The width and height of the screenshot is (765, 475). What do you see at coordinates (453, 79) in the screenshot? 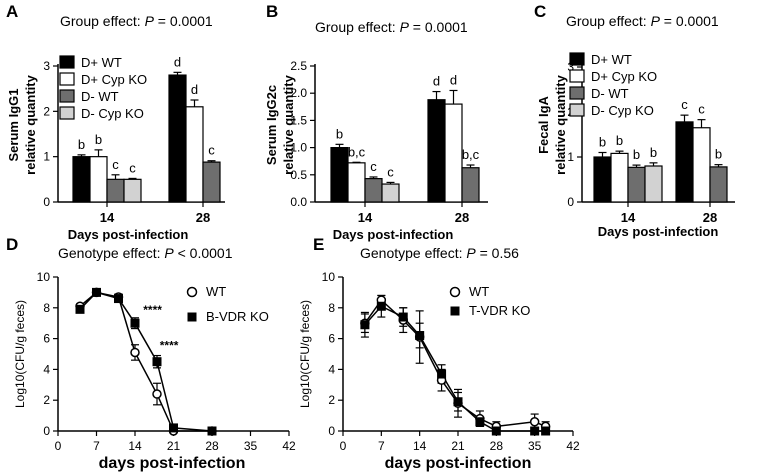
I see `panel-b-sig-letter: d` at bounding box center [453, 79].